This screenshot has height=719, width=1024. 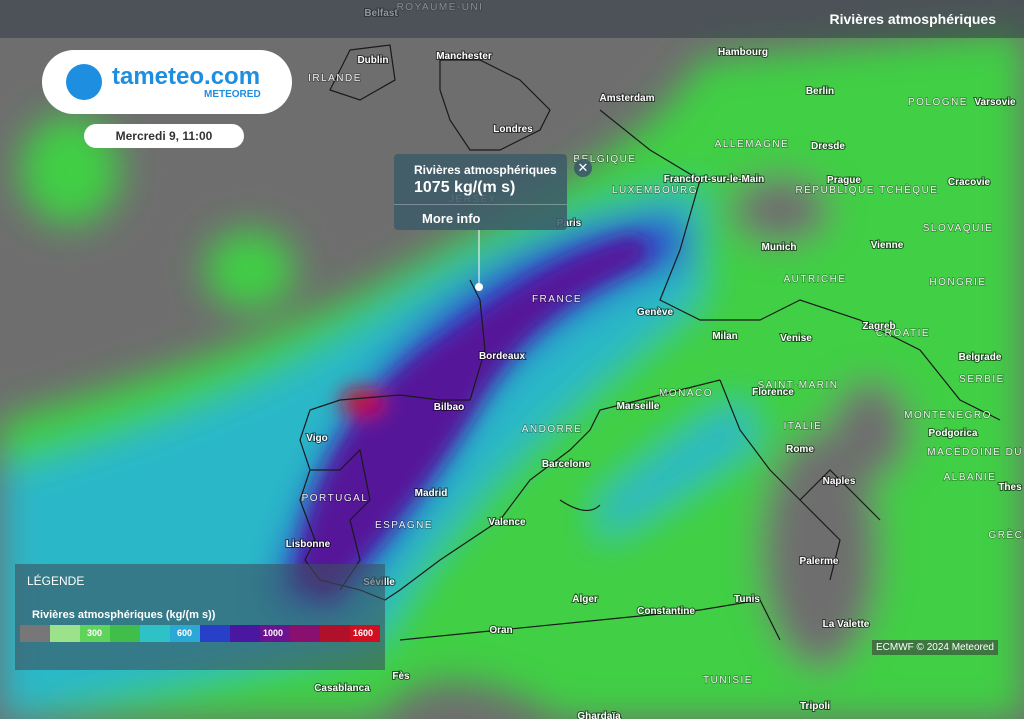 What do you see at coordinates (449, 407) in the screenshot?
I see `city-label: Bilbao` at bounding box center [449, 407].